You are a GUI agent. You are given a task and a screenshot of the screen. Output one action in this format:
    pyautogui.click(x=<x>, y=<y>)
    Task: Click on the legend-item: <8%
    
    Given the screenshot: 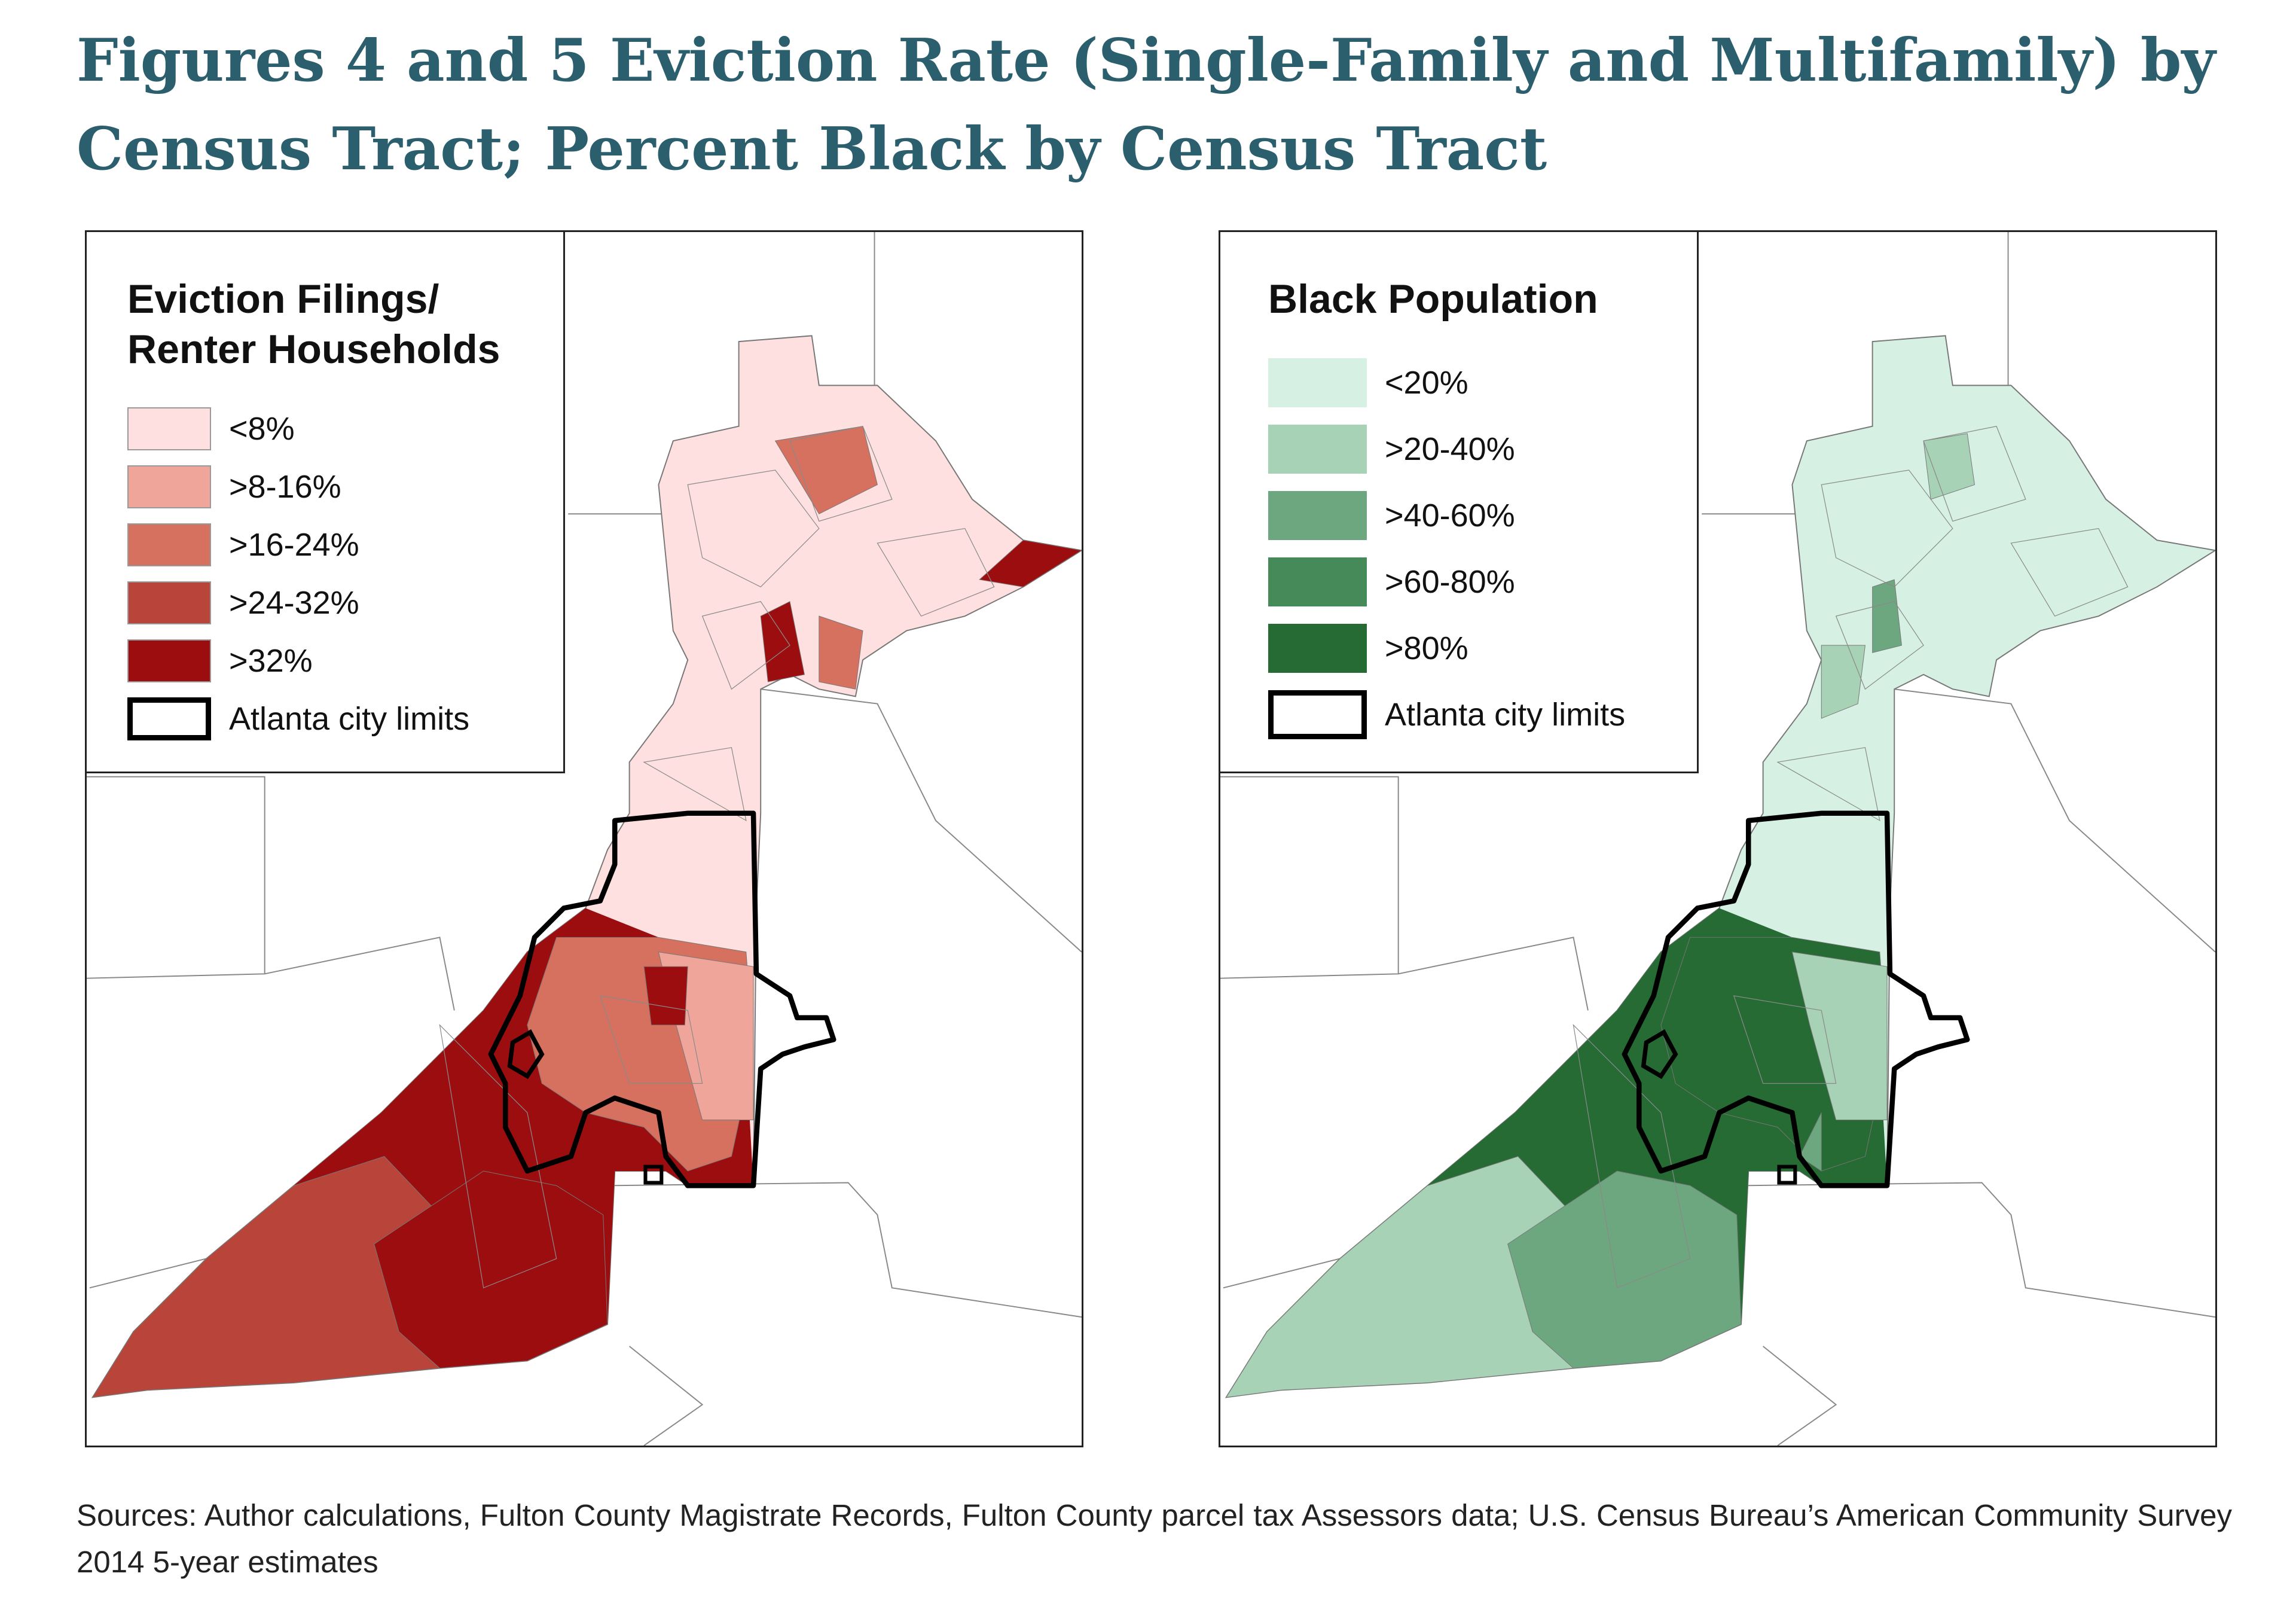 What is the action you would take?
    pyautogui.click(x=345, y=429)
    